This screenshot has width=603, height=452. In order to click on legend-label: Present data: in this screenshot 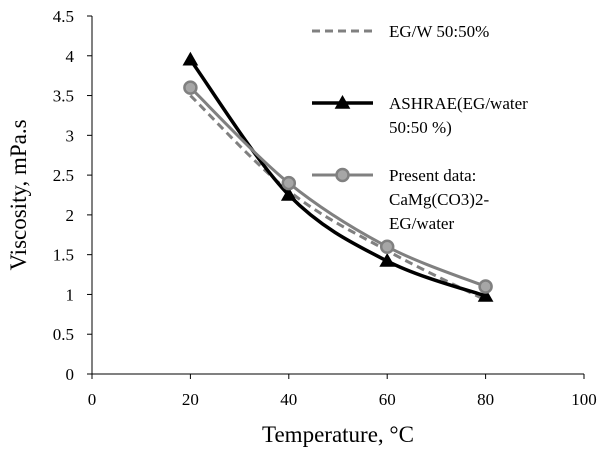, I will do `click(432, 175)`.